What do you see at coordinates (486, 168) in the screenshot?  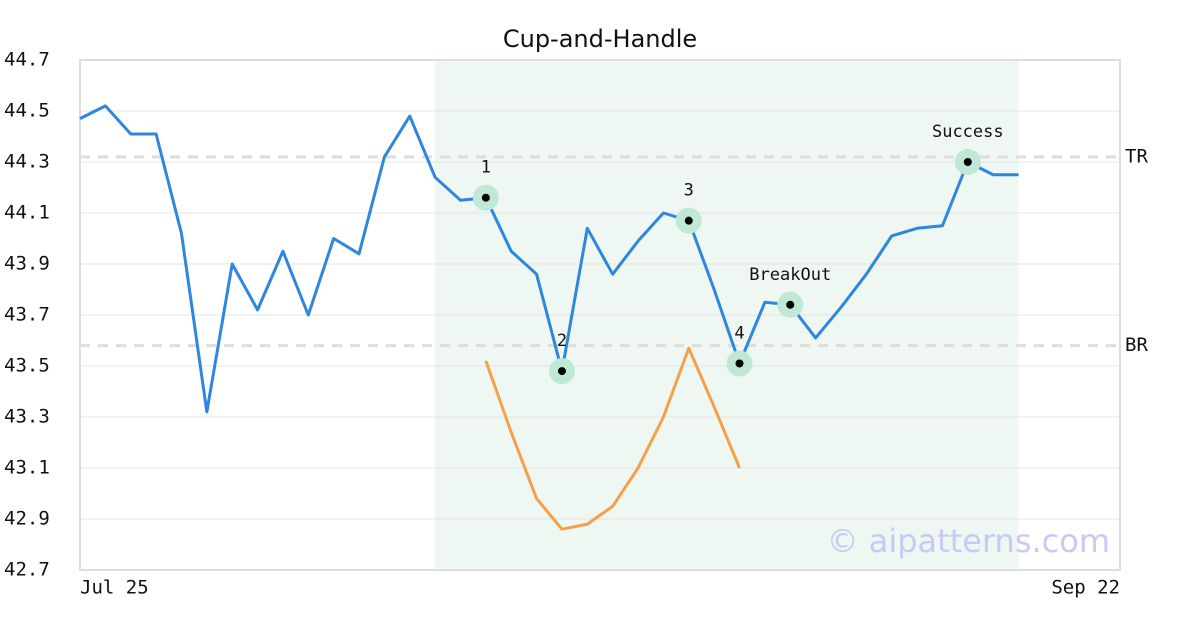 I see `annotation-label: 1` at bounding box center [486, 168].